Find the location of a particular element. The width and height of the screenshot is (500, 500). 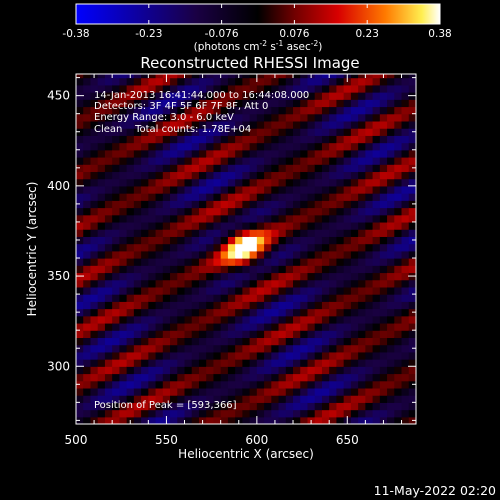

colorbar-tick-label: 0.076 is located at coordinates (294, 34).